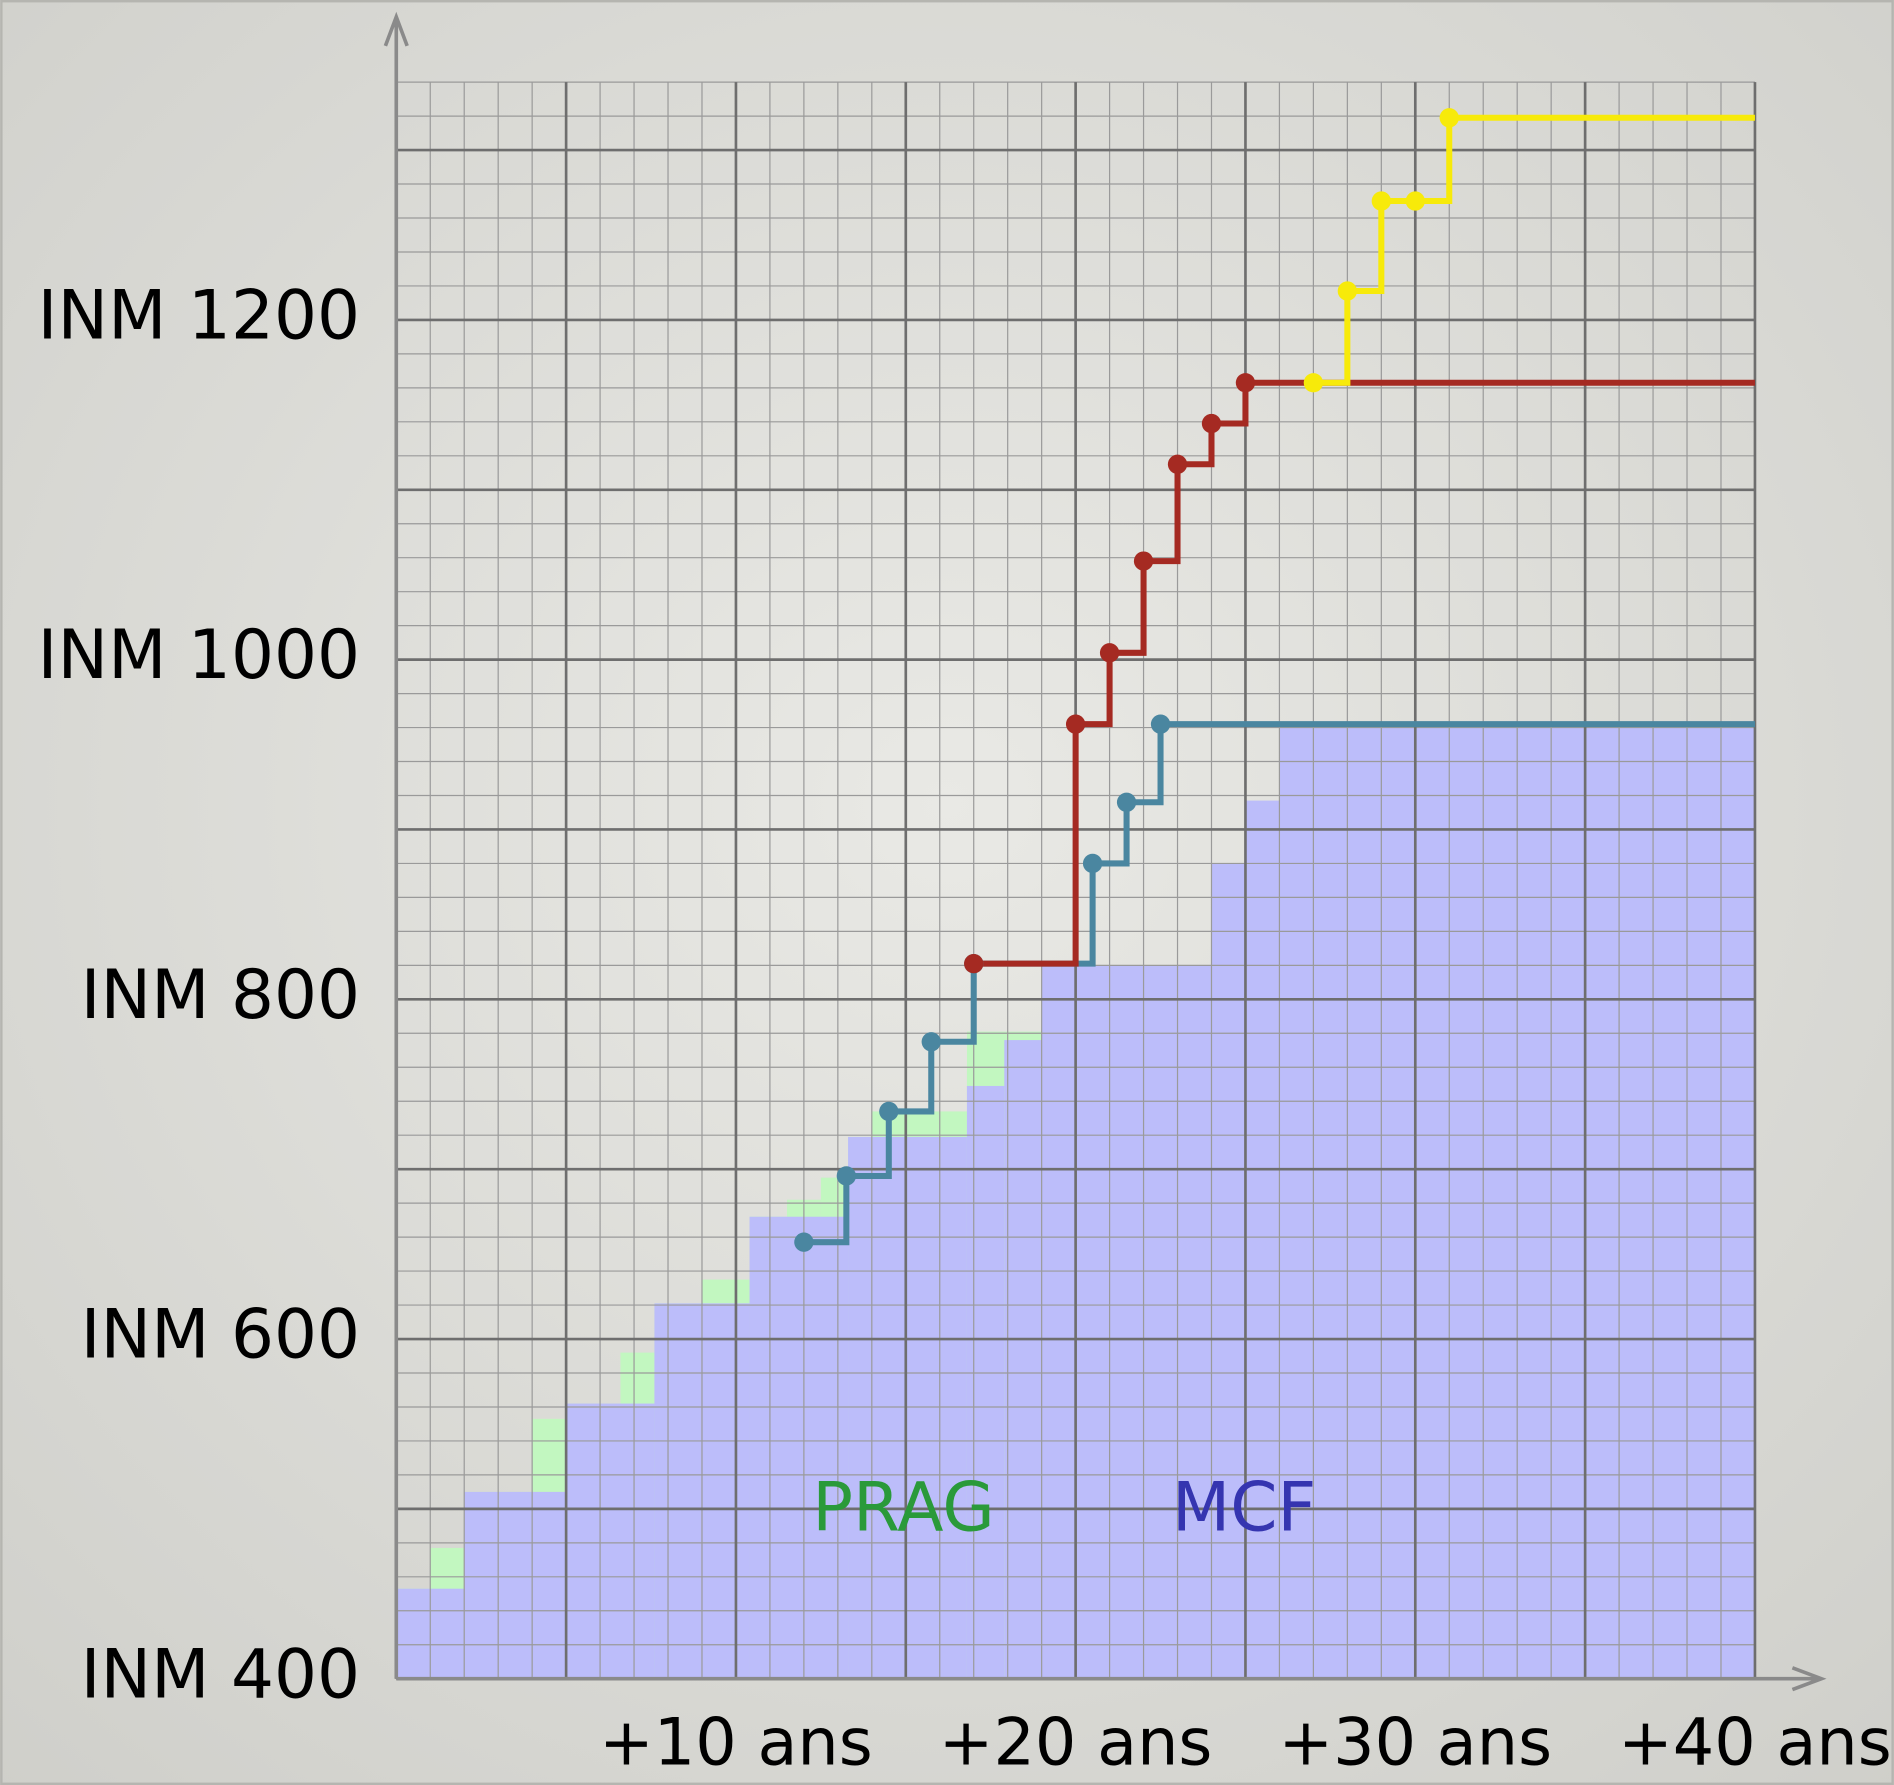 The width and height of the screenshot is (1894, 1785). Describe the element at coordinates (199, 654) in the screenshot. I see `y-tick-label: INM 1000` at that location.